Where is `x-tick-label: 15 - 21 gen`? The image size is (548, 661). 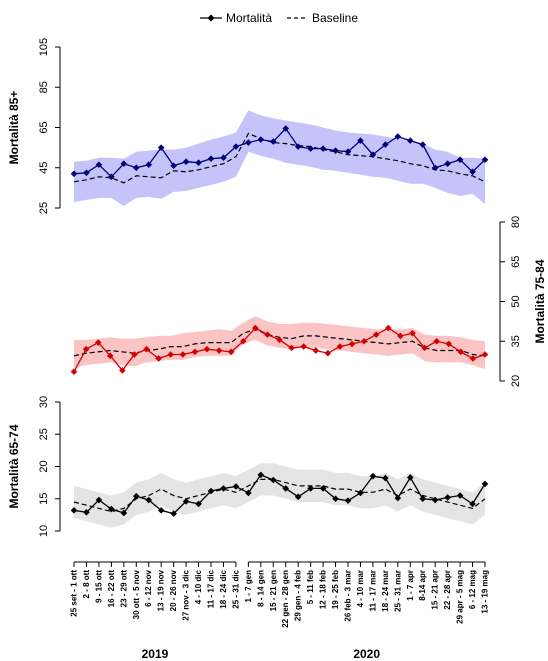
x-tick-label: 15 - 21 gen is located at coordinates (273, 590).